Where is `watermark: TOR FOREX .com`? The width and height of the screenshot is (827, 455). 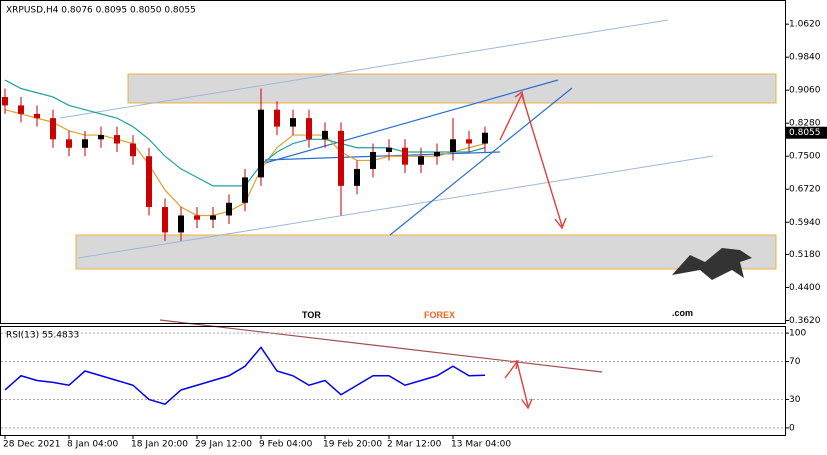 watermark: TOR FOREX .com is located at coordinates (527, 284).